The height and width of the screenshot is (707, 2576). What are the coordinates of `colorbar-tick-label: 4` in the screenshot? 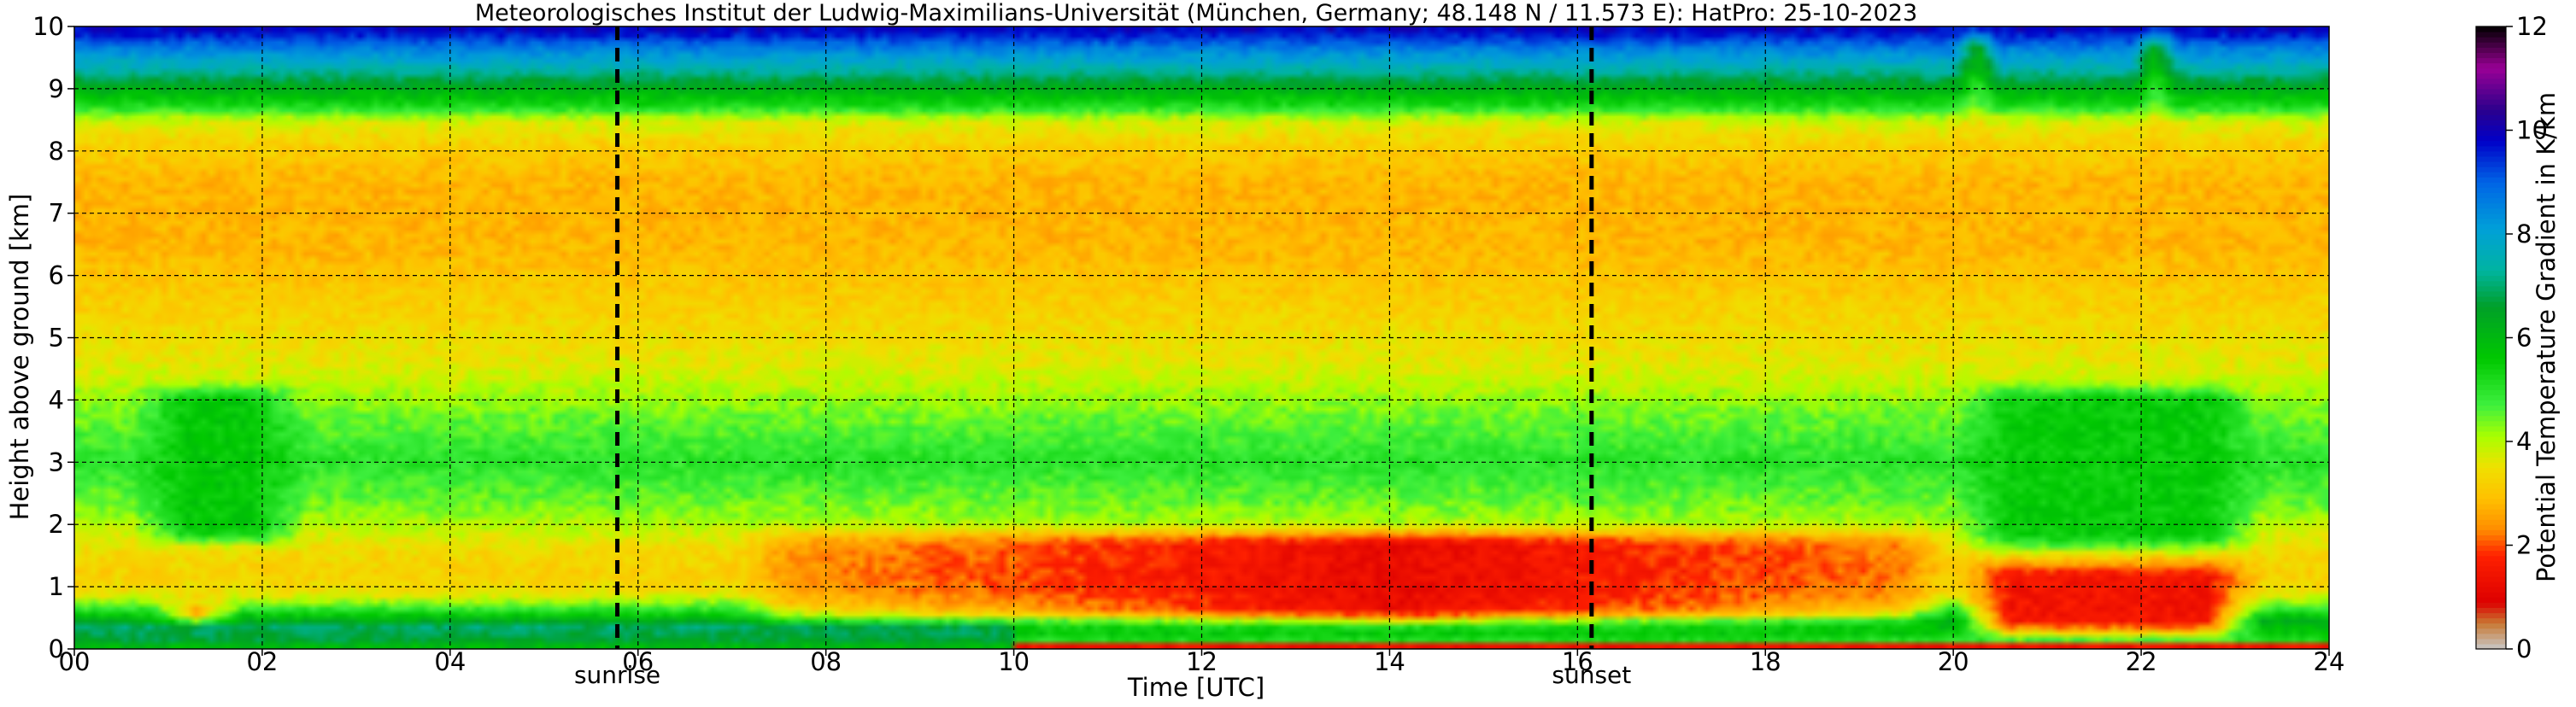 It's located at (2524, 441).